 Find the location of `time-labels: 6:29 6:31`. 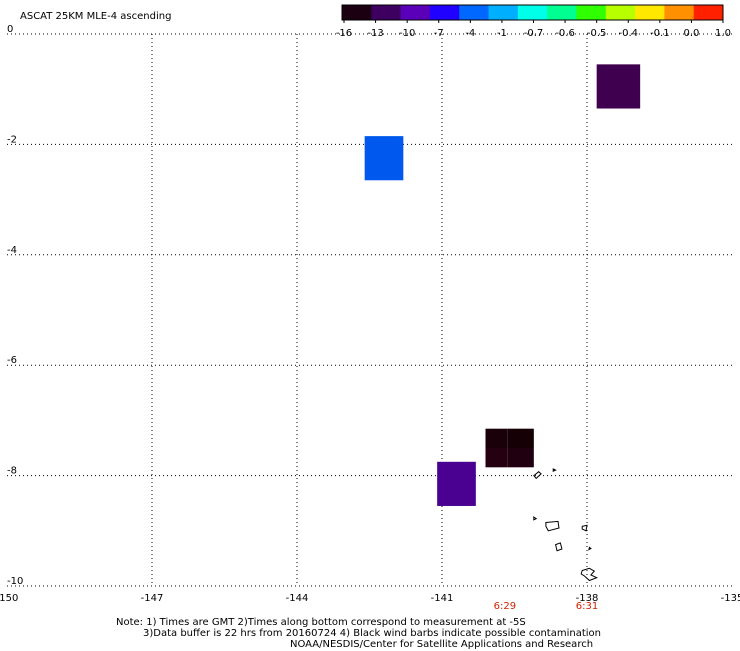

time-labels: 6:29 6:31 is located at coordinates (546, 606).